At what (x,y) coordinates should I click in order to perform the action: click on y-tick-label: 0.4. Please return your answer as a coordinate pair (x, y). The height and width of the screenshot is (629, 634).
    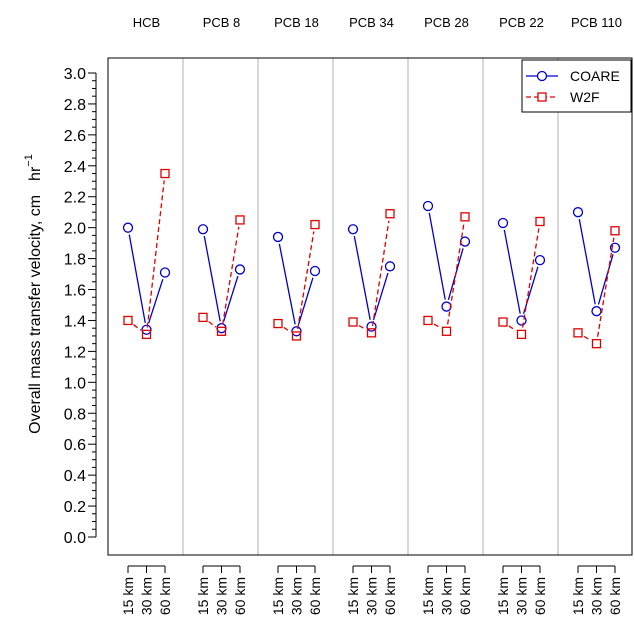
    Looking at the image, I should click on (75, 476).